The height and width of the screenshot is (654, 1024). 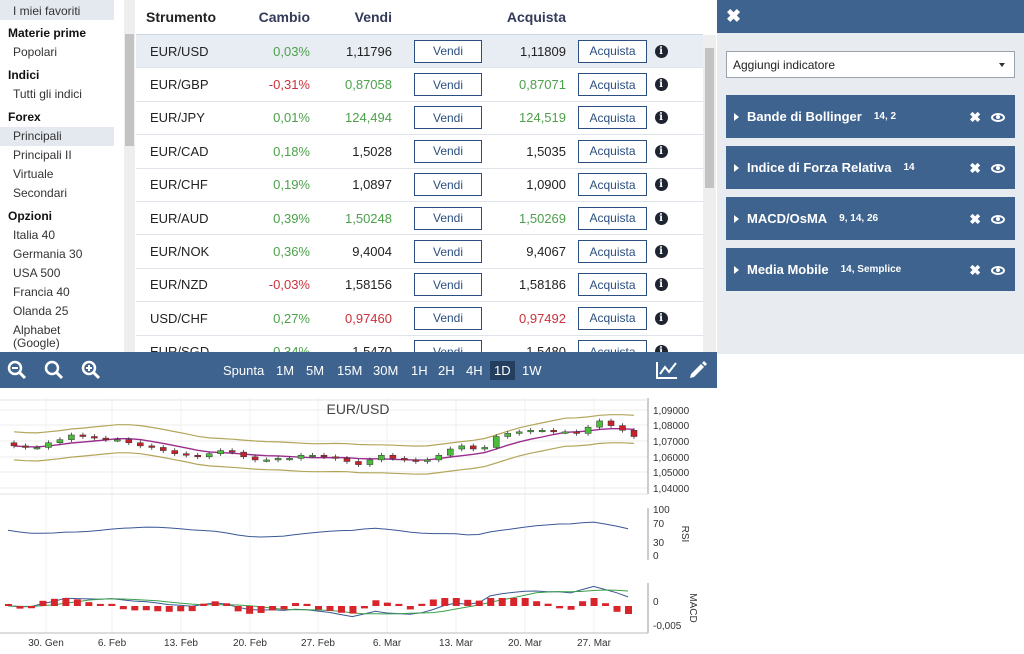 I want to click on indicator-item: Indice di Forza Relativa 14 ✖, so click(x=870, y=167).